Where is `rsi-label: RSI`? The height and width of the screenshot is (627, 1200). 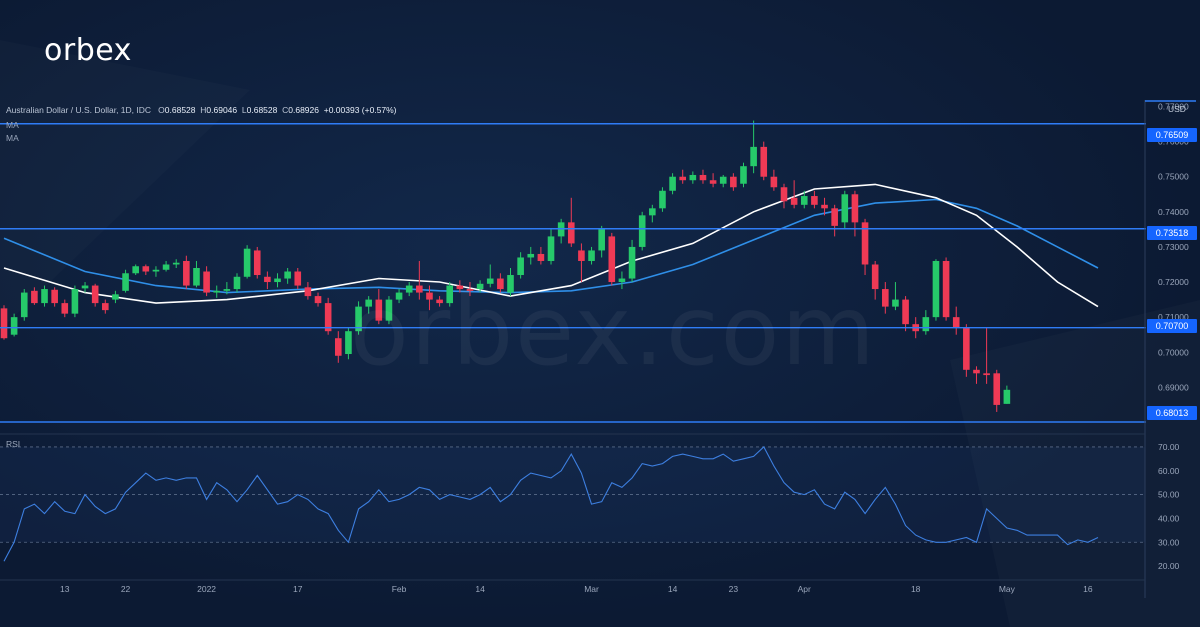
rsi-label: RSI is located at coordinates (13, 444).